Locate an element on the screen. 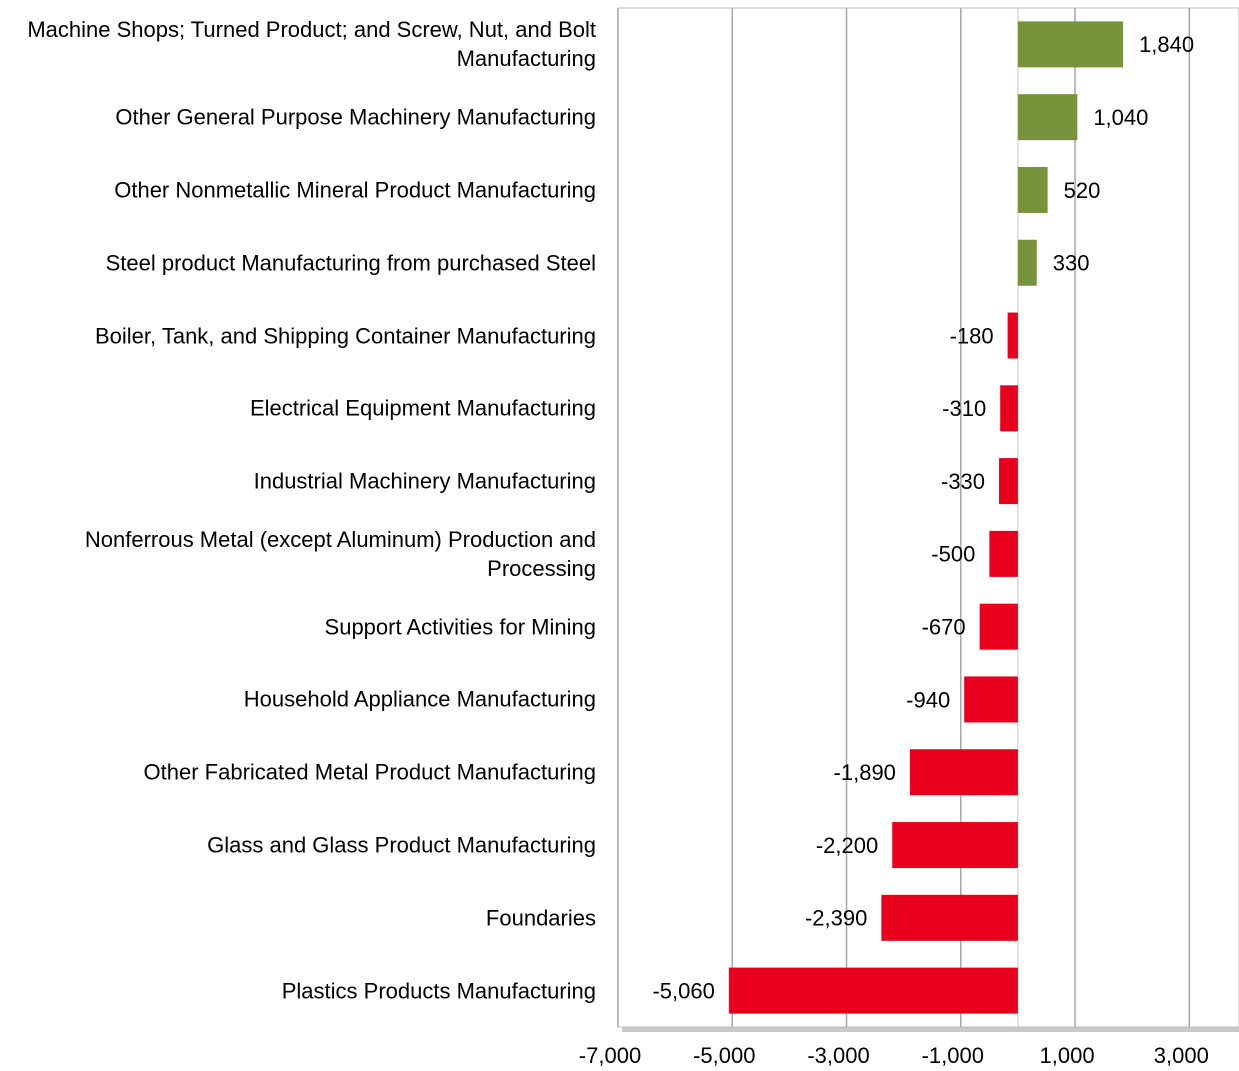  category-label: Plastics Products Manufacturing is located at coordinates (438, 991).